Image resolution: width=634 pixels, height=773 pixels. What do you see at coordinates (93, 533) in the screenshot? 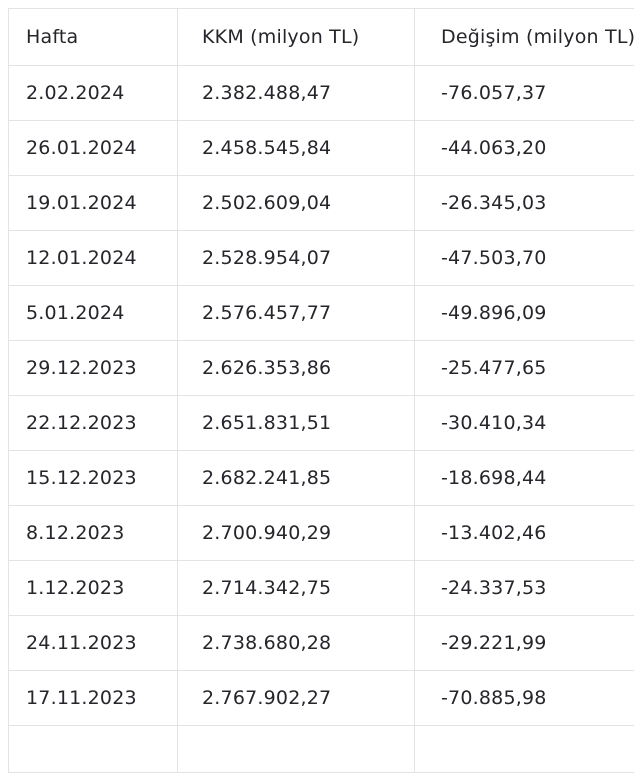
I see `cell-hafta: 8.12.2023` at bounding box center [93, 533].